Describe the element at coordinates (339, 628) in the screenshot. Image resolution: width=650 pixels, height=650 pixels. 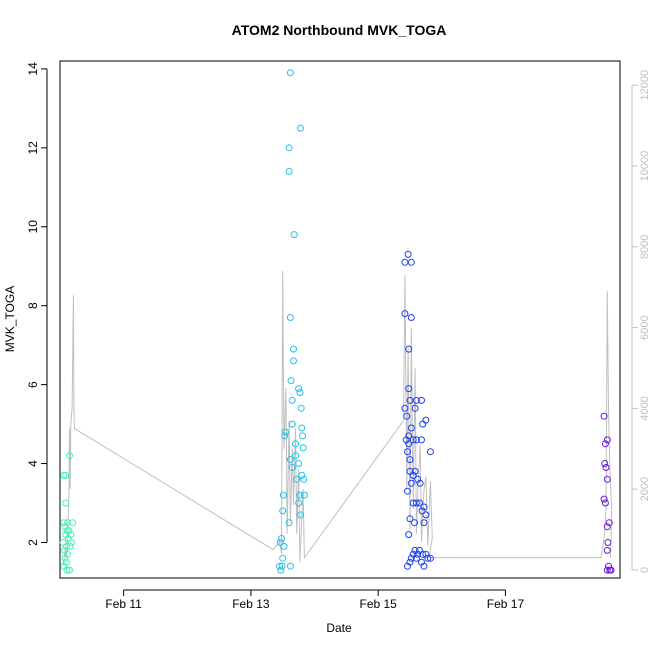
I see `x-axis-label: Date` at that location.